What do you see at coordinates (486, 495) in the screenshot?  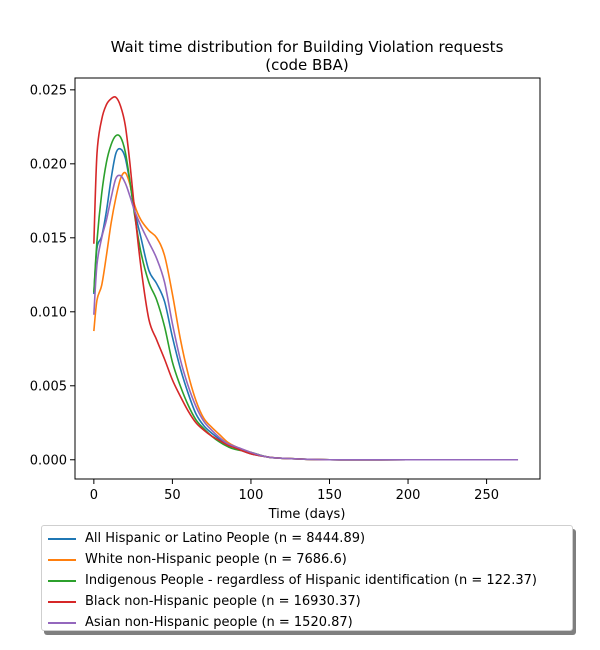 I see `x-tick-label: 250` at bounding box center [486, 495].